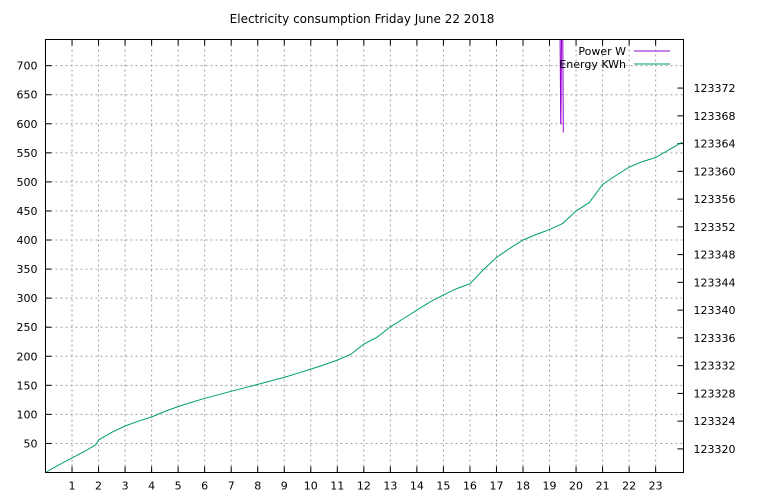  Describe the element at coordinates (125, 486) in the screenshot. I see `x-tick-label: 3` at that location.